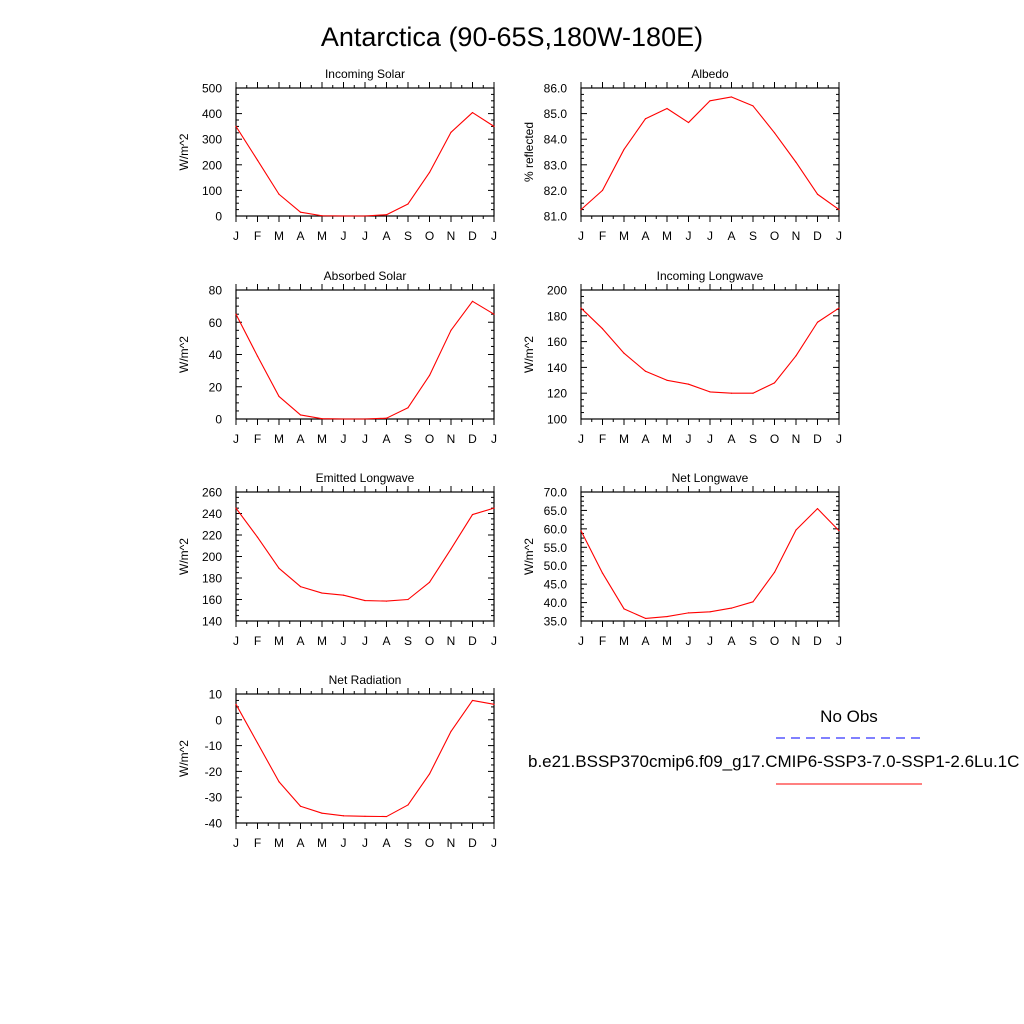 This screenshot has width=1024, height=1024. I want to click on albedo-xtick-label: S, so click(753, 236).